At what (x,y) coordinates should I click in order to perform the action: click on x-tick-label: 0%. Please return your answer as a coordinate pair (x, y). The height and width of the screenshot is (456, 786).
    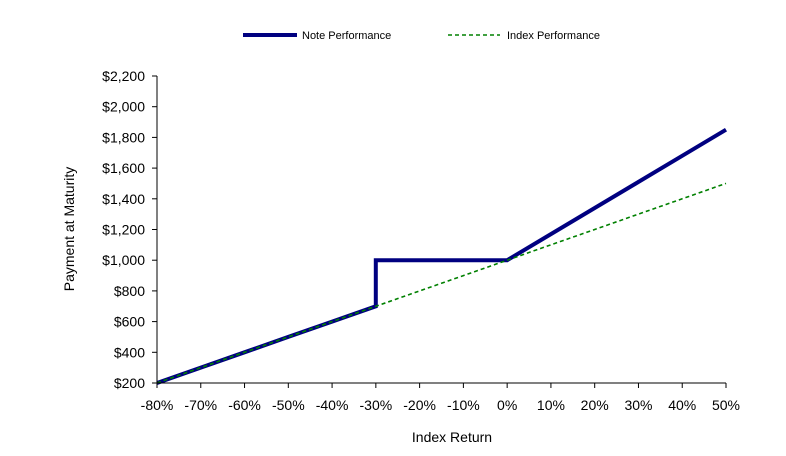
    Looking at the image, I should click on (507, 405).